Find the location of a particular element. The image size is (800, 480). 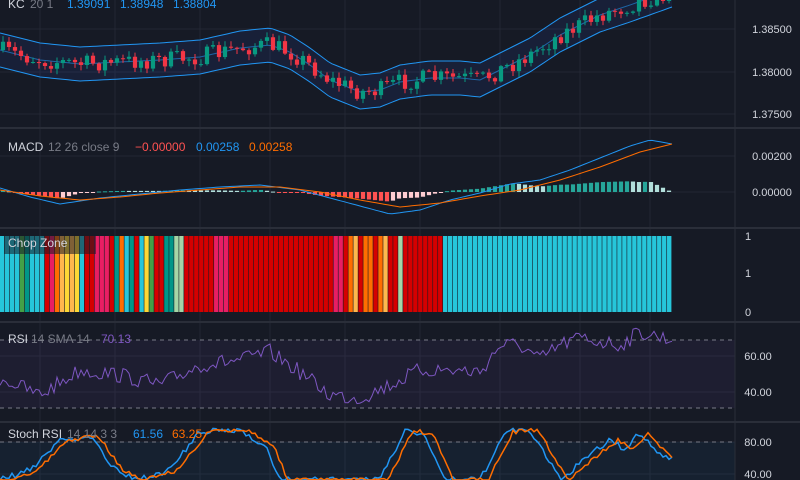

stoch-legend-value: 63.25 is located at coordinates (187, 434).